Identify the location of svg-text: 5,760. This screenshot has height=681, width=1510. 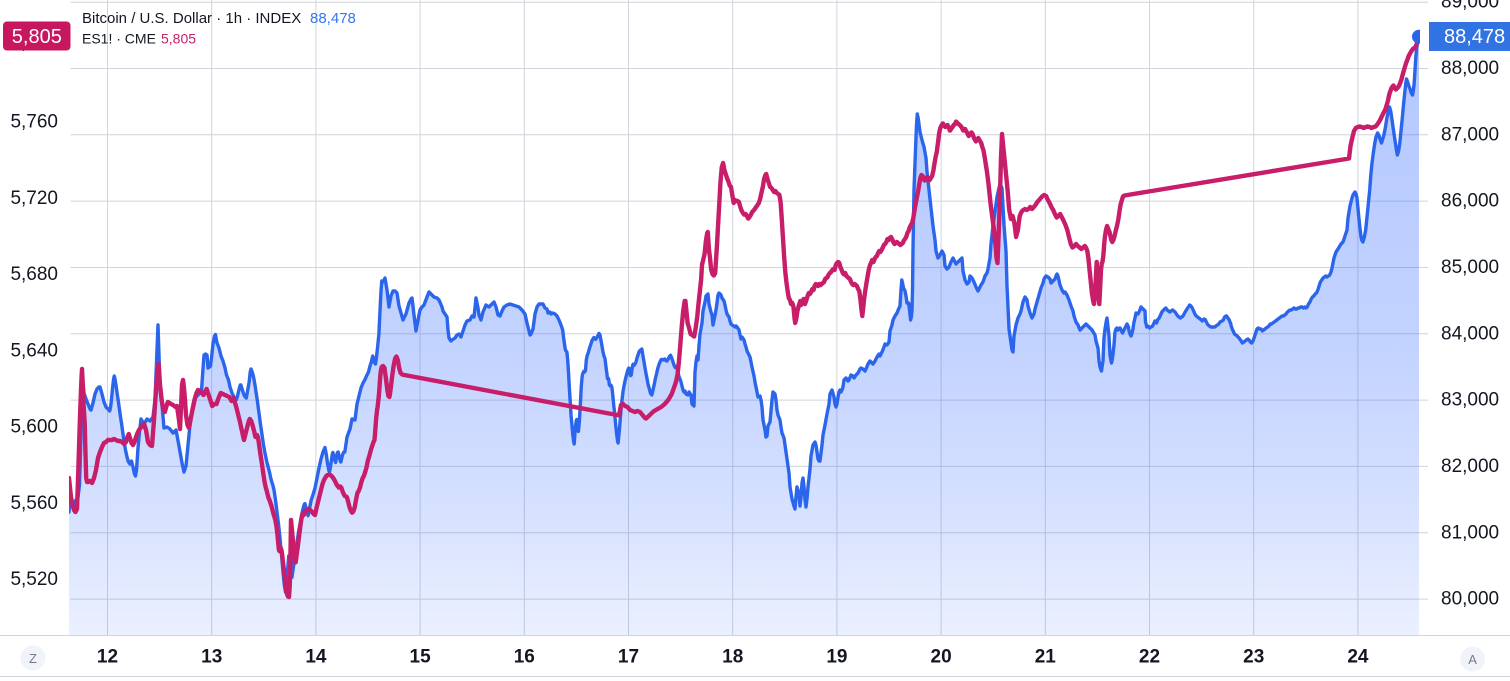
(34, 122).